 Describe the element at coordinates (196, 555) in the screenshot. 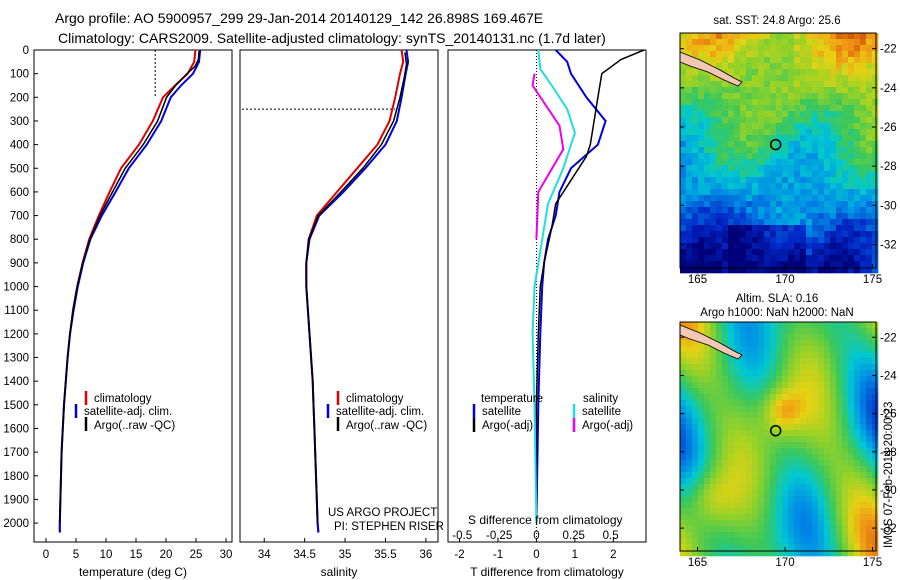

I see `temperature-tick-label: 25` at that location.